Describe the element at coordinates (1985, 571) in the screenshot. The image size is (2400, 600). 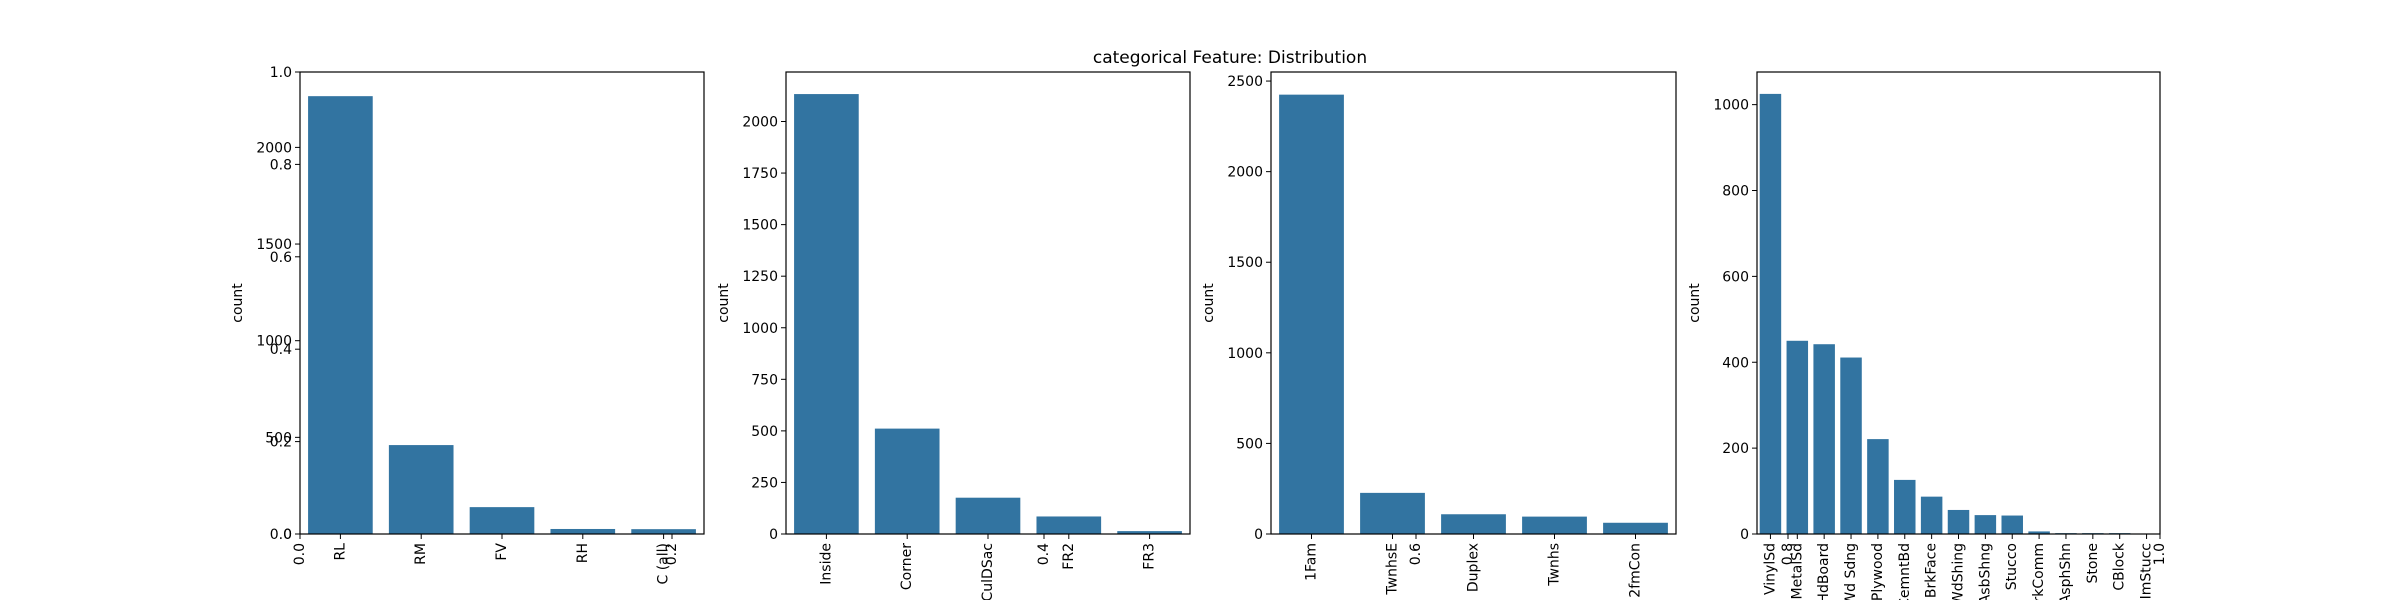
I see `x-tick-label: AsbShng` at that location.